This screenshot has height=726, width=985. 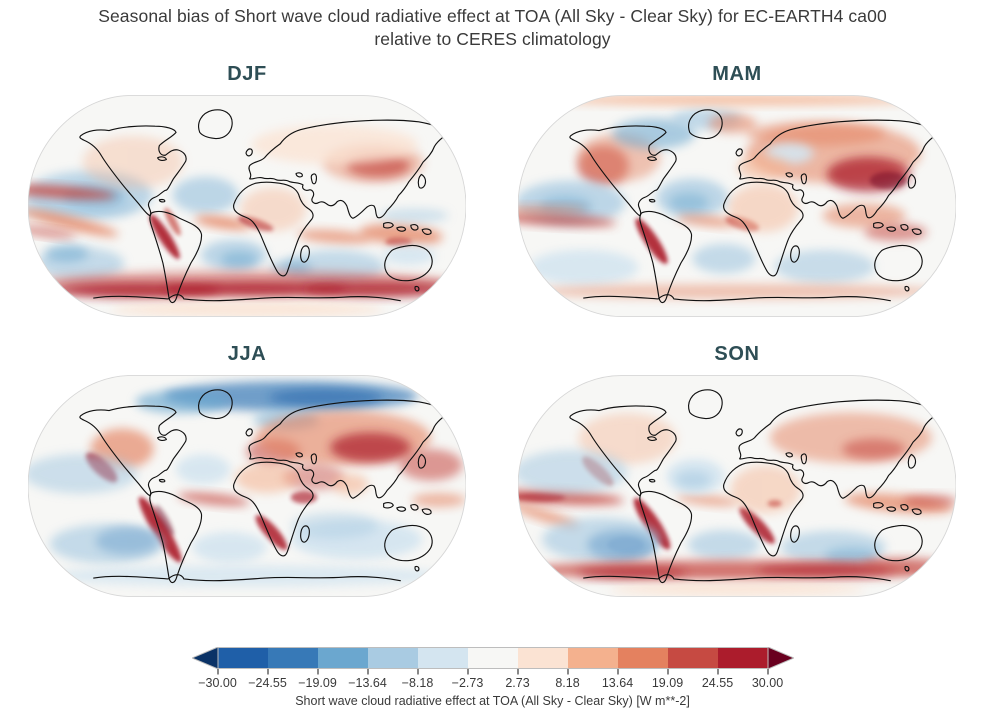 I want to click on colorbar-tick-label: 2.73, so click(x=517, y=683).